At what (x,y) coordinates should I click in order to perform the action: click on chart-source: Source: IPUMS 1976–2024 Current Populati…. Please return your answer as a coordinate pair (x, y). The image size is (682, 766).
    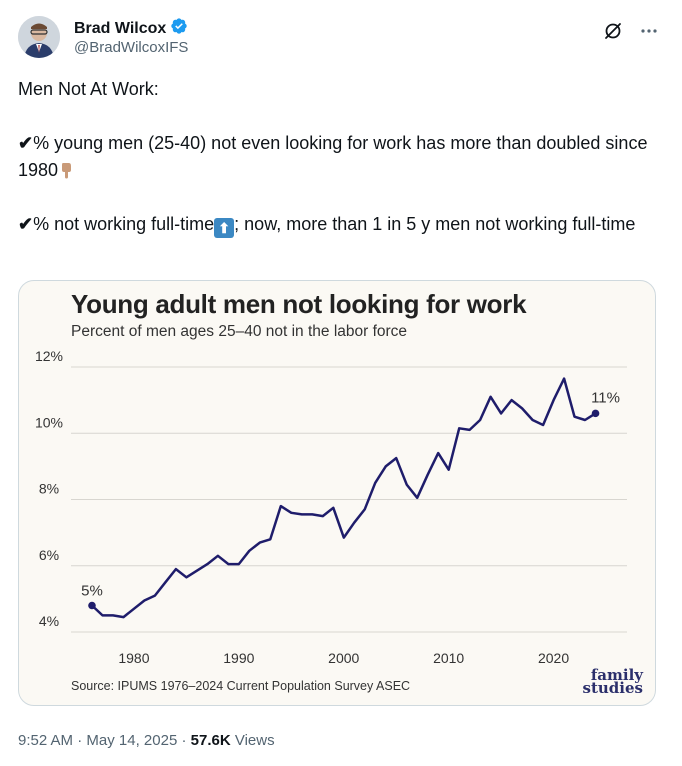
    Looking at the image, I should click on (241, 686).